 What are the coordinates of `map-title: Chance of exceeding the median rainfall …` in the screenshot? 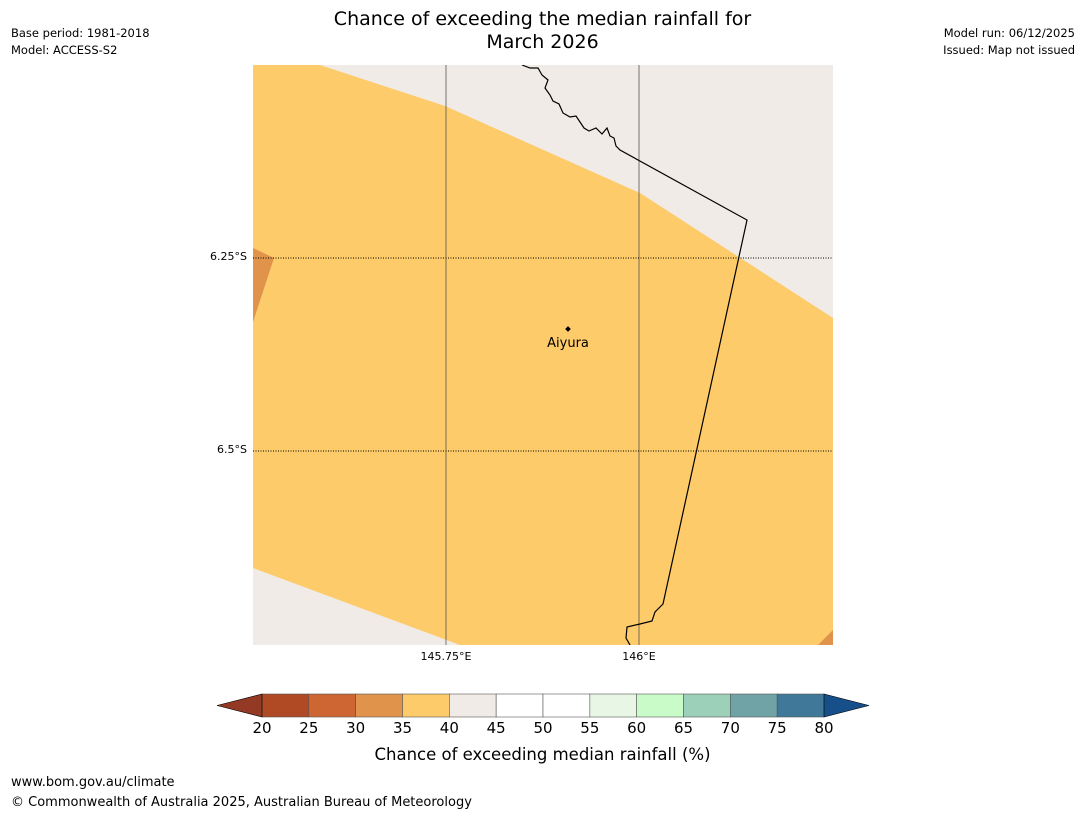 It's located at (542, 31).